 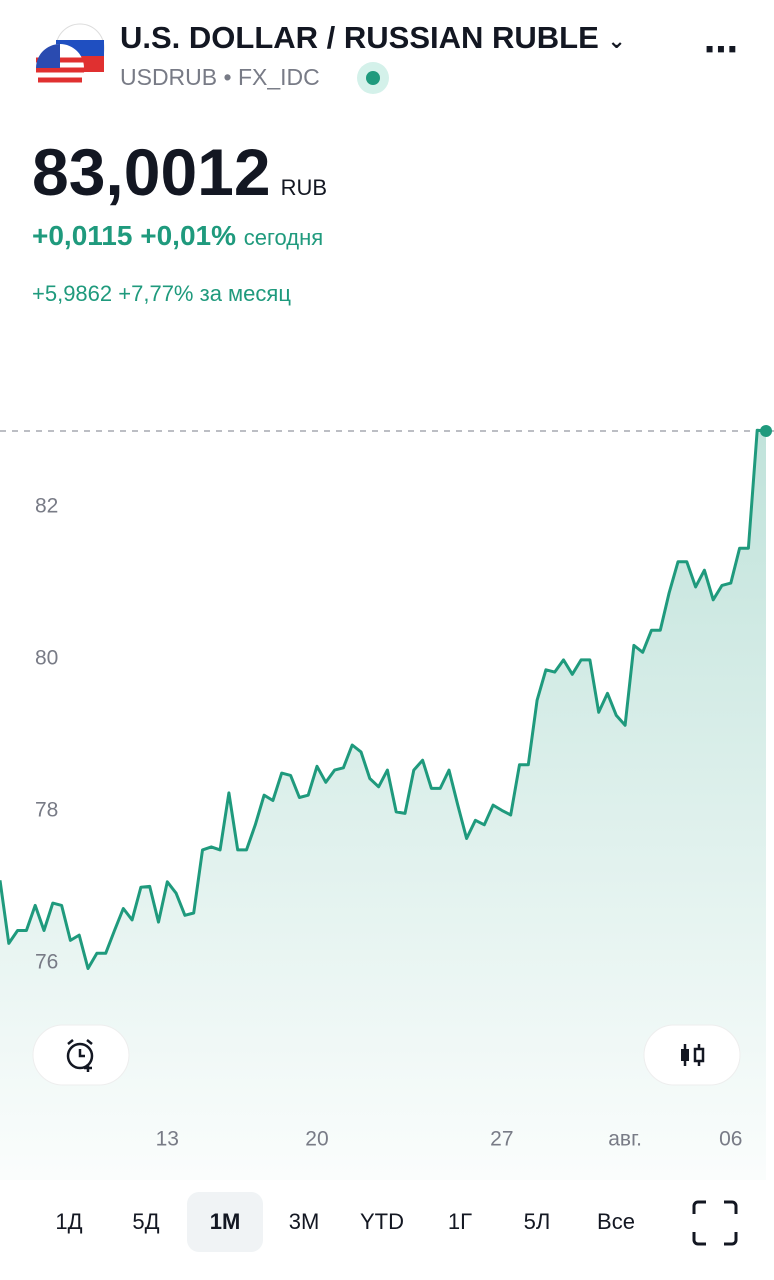 I want to click on period-button: 1М, so click(x=225, y=1222).